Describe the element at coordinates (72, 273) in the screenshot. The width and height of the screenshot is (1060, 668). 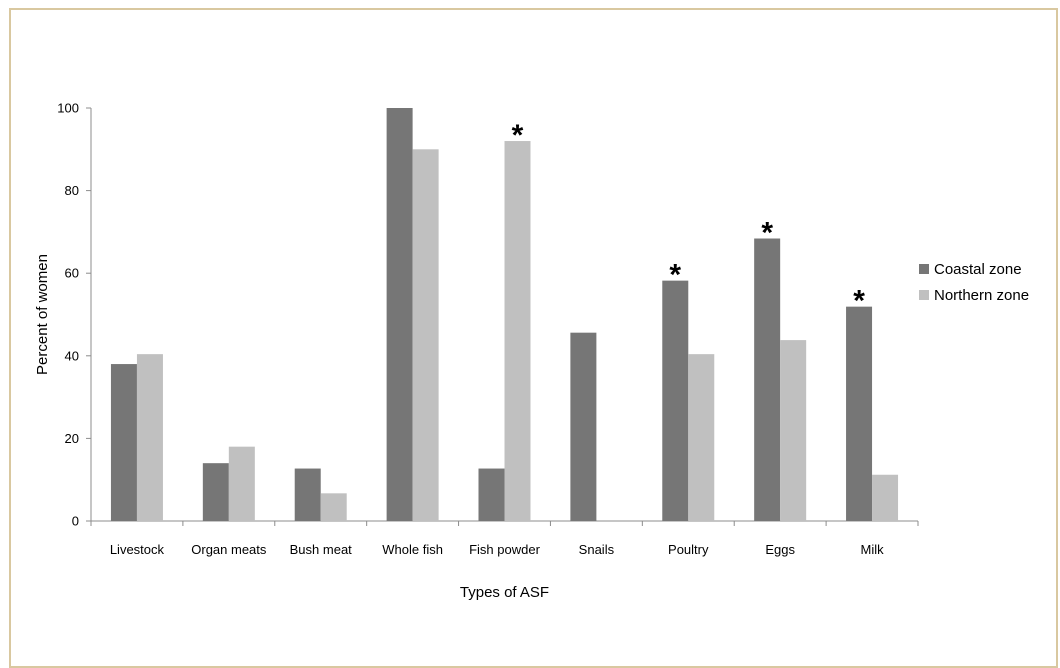
I see `y-tick-label: 60` at that location.